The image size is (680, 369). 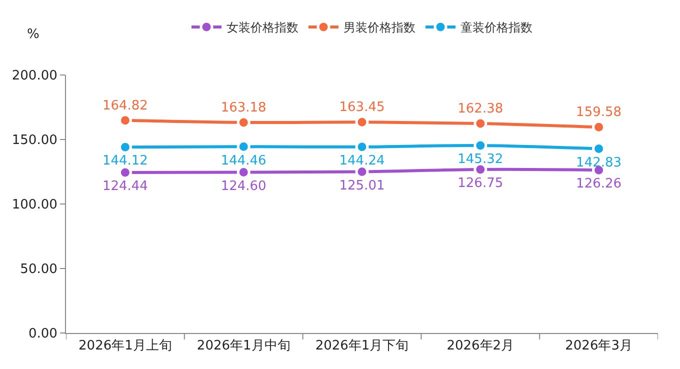 What do you see at coordinates (125, 346) in the screenshot?
I see `x-tick-label: 2026年1月上旬` at bounding box center [125, 346].